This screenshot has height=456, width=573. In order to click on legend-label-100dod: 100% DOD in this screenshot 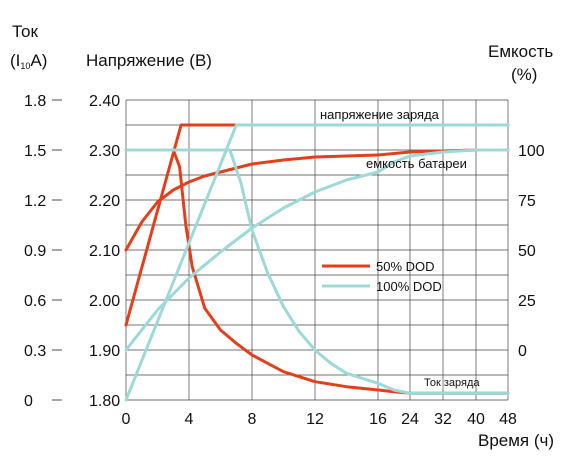, I will do `click(409, 286)`.